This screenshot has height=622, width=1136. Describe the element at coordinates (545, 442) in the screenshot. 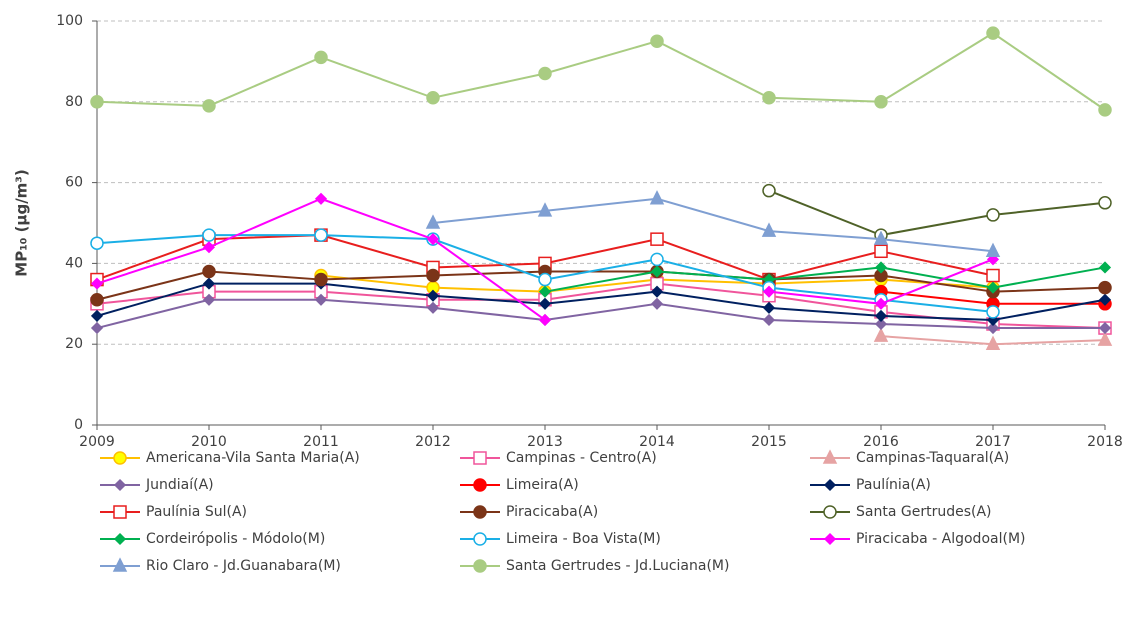

I see `x-tick-label: 2013` at that location.